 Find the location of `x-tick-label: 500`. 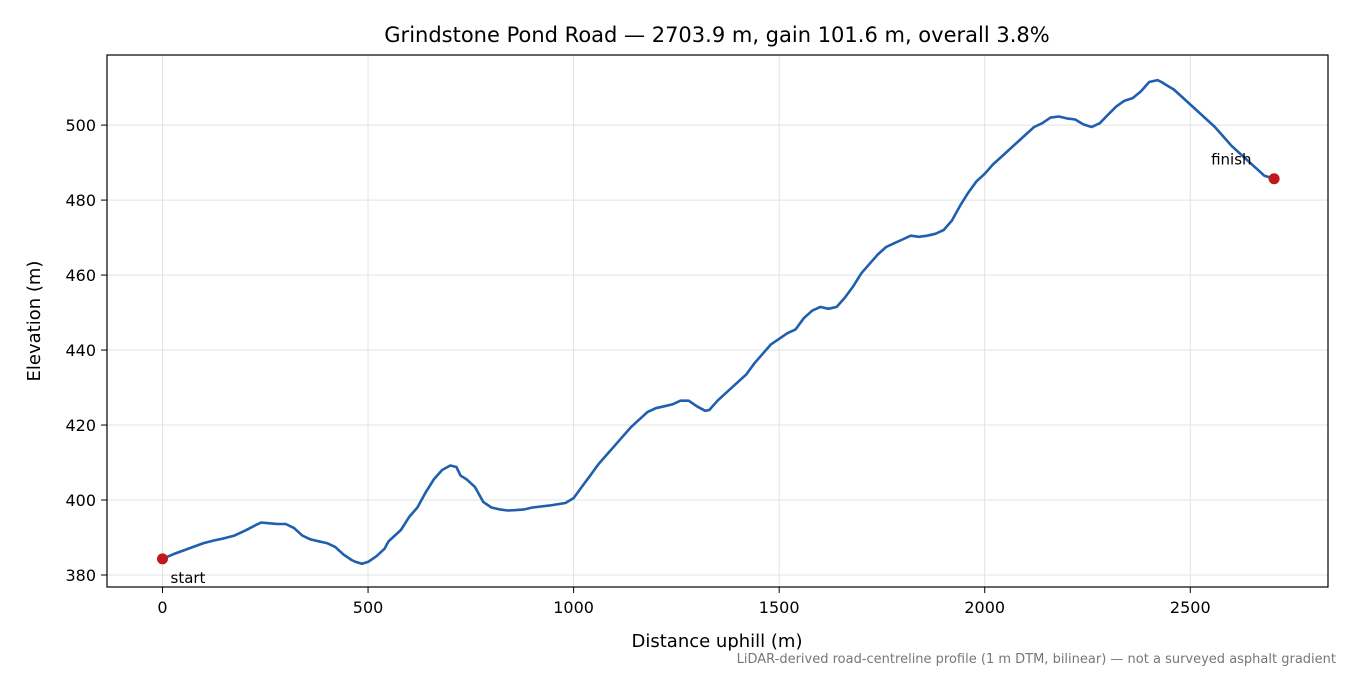

x-tick-label: 500 is located at coordinates (368, 607).